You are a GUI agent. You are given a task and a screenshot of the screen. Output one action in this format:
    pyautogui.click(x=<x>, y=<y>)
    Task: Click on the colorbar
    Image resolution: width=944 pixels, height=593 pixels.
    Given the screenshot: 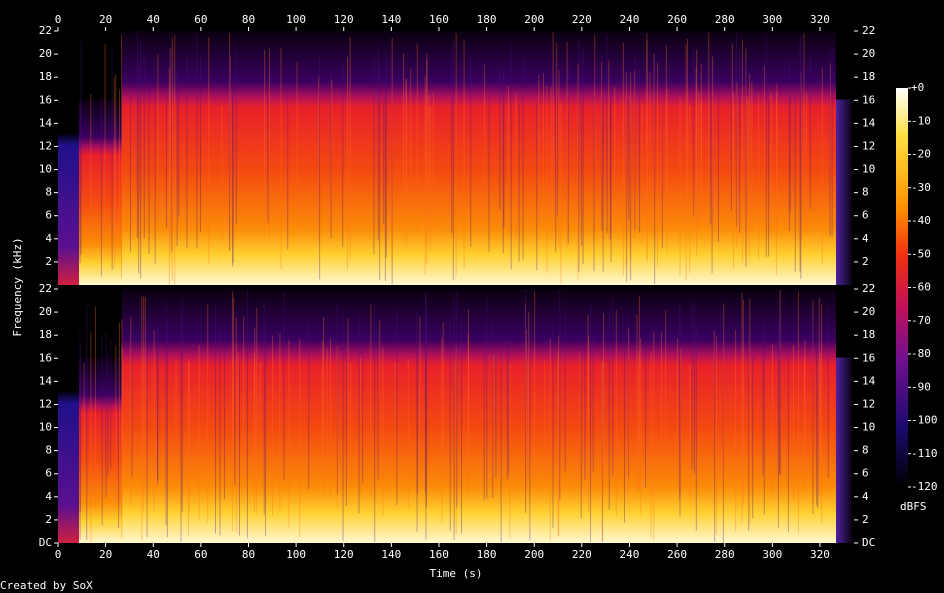 What is the action you would take?
    pyautogui.click(x=902, y=287)
    